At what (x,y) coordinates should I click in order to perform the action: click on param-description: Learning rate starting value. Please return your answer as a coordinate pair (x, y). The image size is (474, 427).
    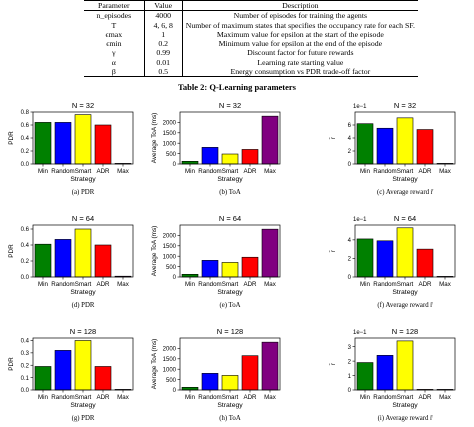
    Looking at the image, I should click on (300, 62).